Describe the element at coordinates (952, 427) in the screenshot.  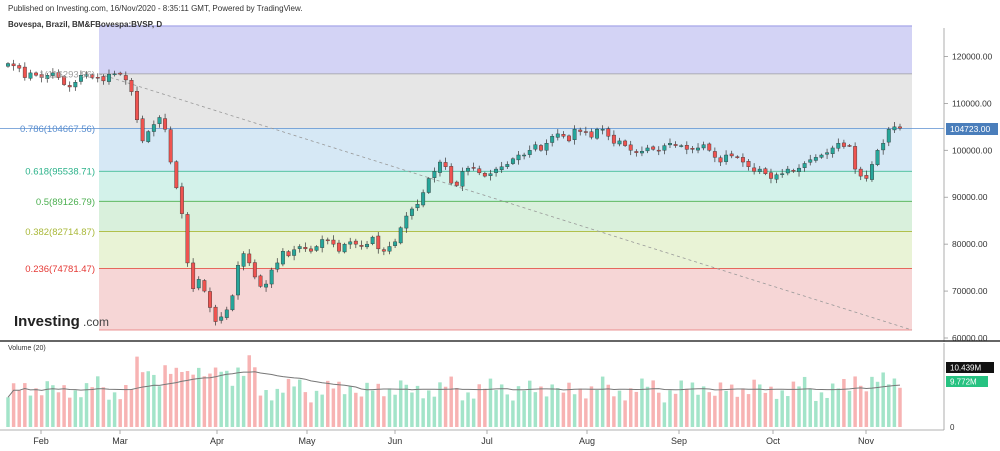
I see `volume-zero-tick: 0` at that location.